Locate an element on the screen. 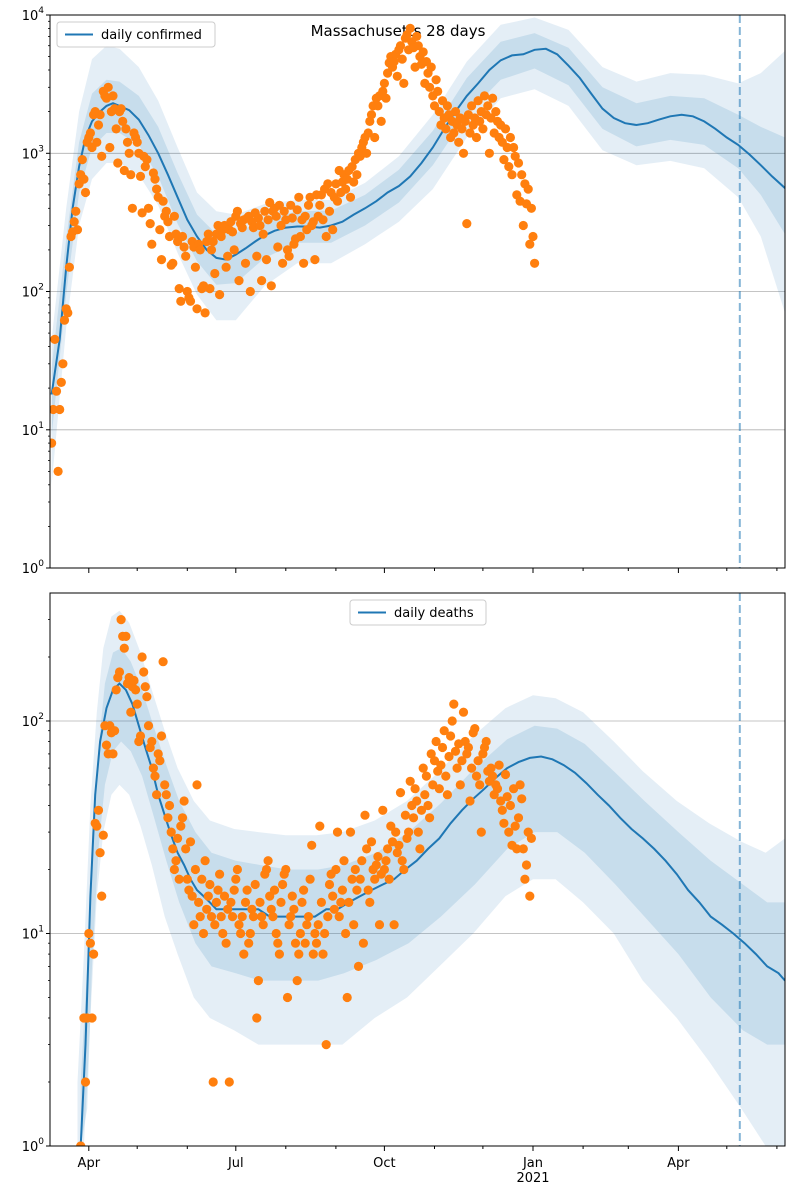 The image size is (800, 1200). deaths-x-tick-label: Apr is located at coordinates (678, 1163).